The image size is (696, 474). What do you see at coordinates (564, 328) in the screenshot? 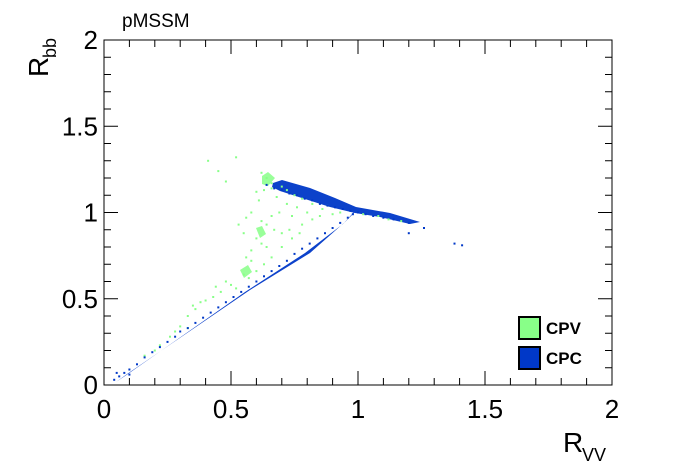
I see `legend-label-cpv: CPV` at bounding box center [564, 328].